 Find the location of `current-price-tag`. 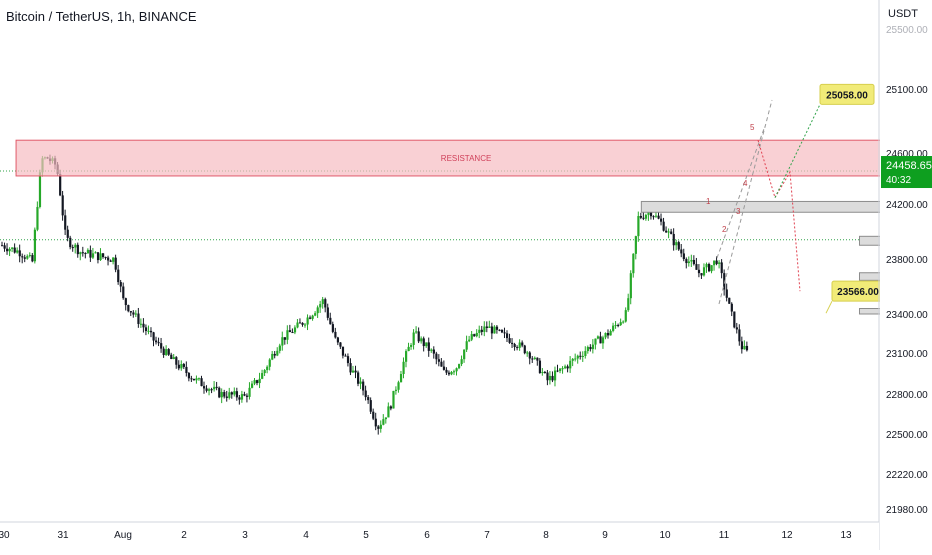

current-price-tag is located at coordinates (906, 172).